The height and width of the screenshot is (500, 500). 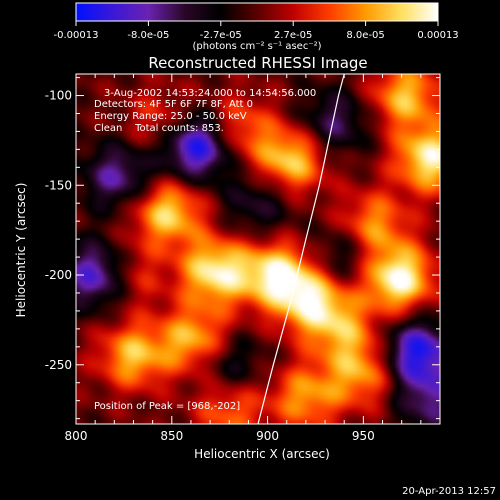 What do you see at coordinates (159, 128) in the screenshot?
I see `annotation-clean: Clean Total counts: 853.` at bounding box center [159, 128].